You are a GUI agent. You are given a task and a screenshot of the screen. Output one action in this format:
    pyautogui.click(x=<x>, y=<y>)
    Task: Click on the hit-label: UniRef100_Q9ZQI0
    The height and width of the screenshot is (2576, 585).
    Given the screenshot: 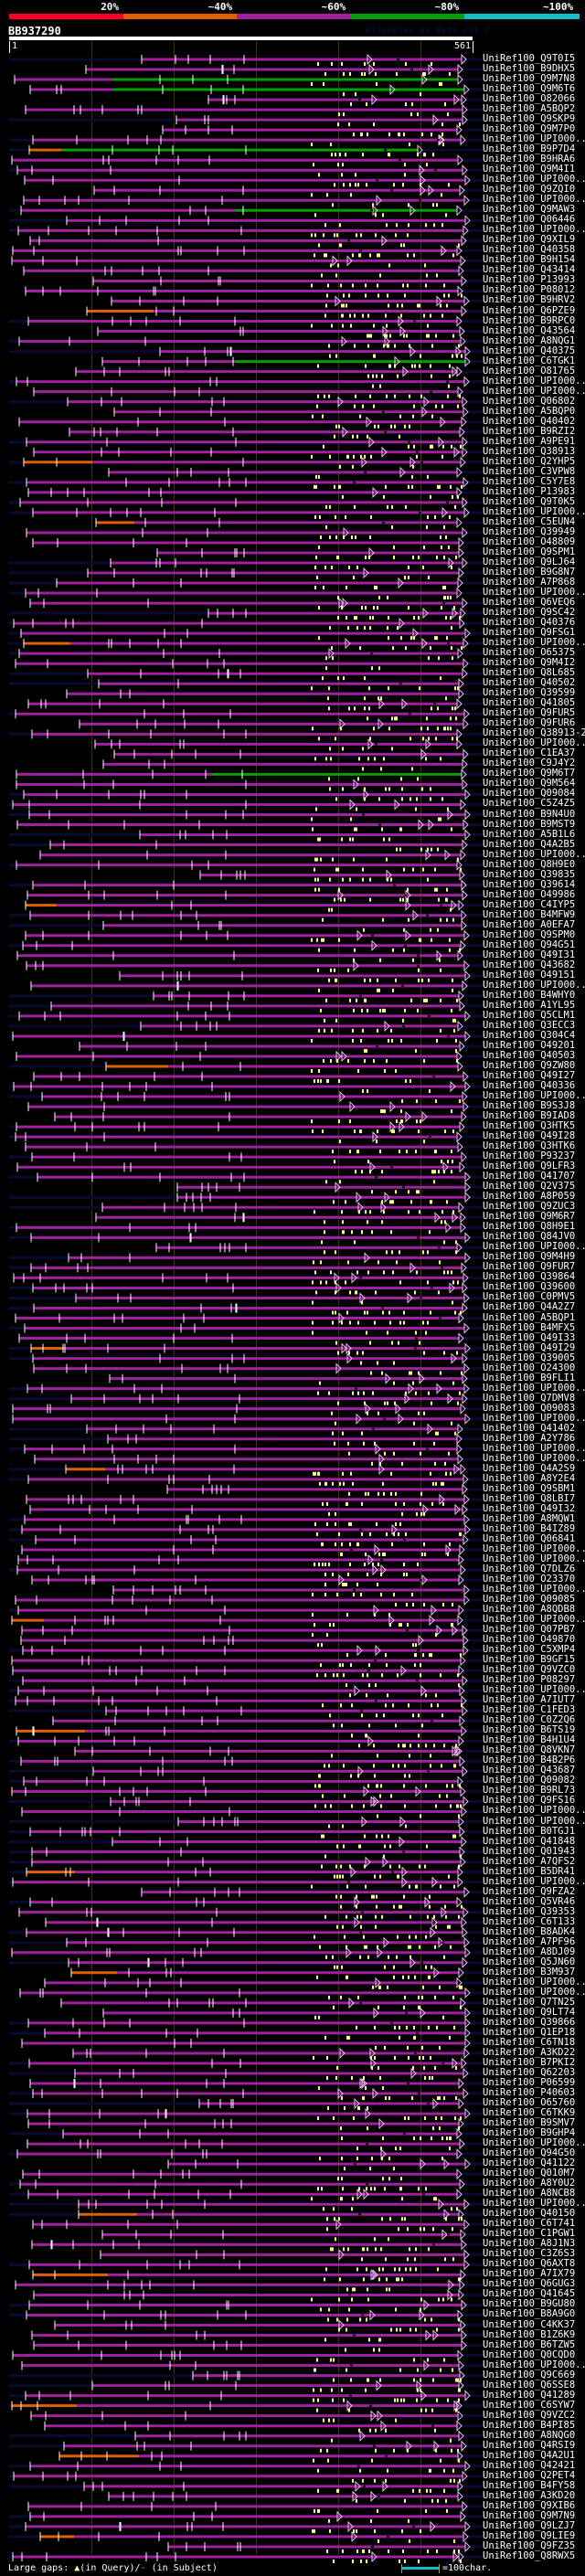 What is the action you would take?
    pyautogui.click(x=530, y=190)
    